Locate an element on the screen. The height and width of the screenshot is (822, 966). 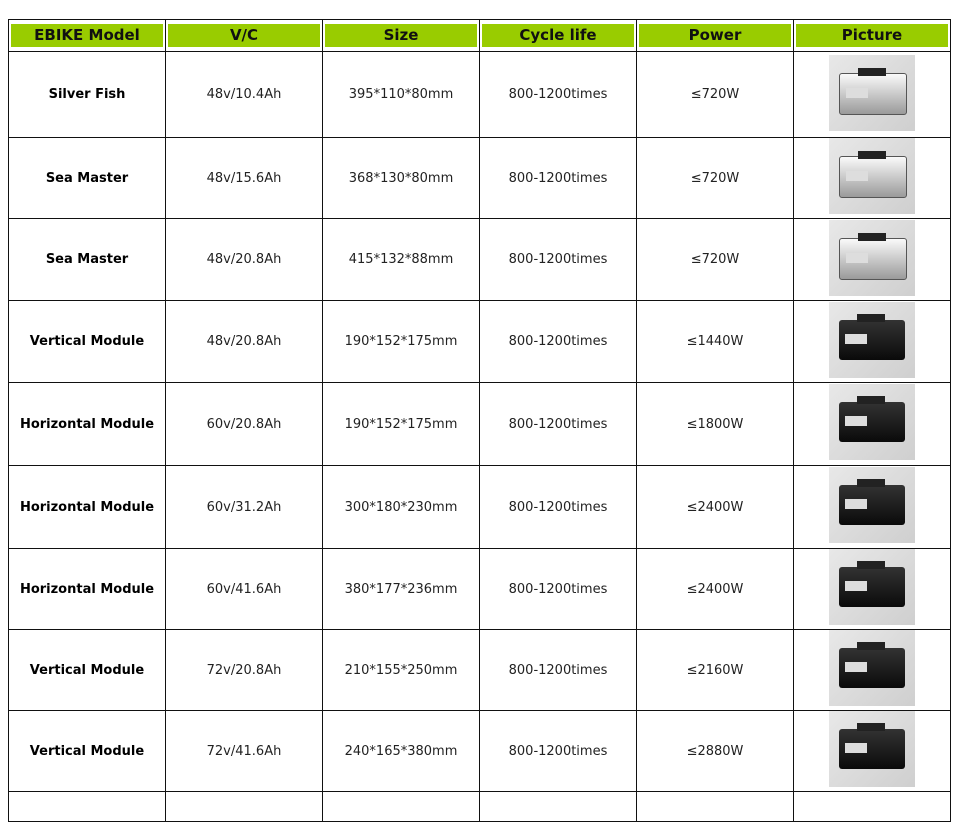
size-cell: 415*132*88mm is located at coordinates (401, 259).